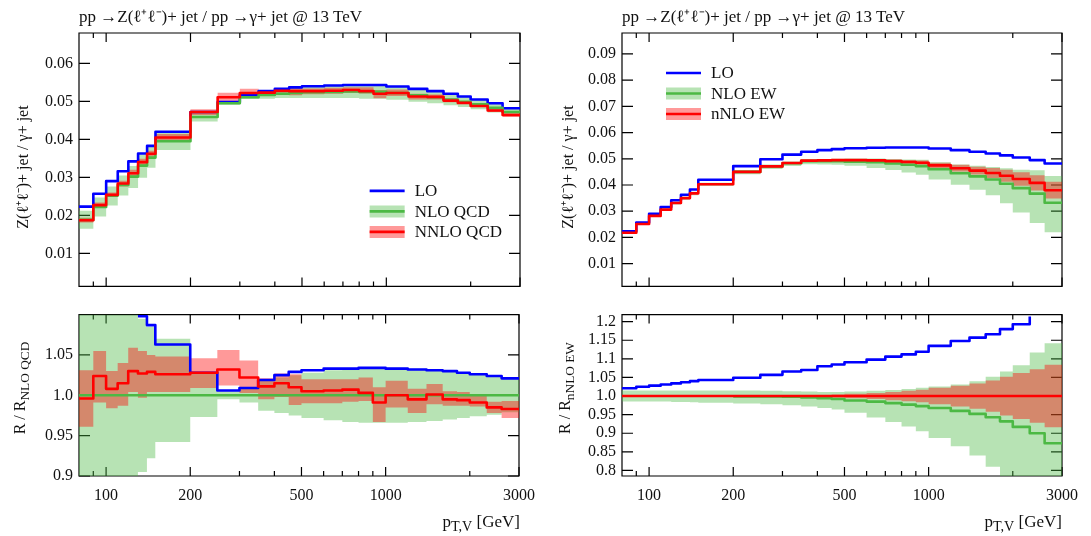 The height and width of the screenshot is (536, 1091). Describe the element at coordinates (602, 79) in the screenshot. I see `y-tick-label: 0.08` at that location.